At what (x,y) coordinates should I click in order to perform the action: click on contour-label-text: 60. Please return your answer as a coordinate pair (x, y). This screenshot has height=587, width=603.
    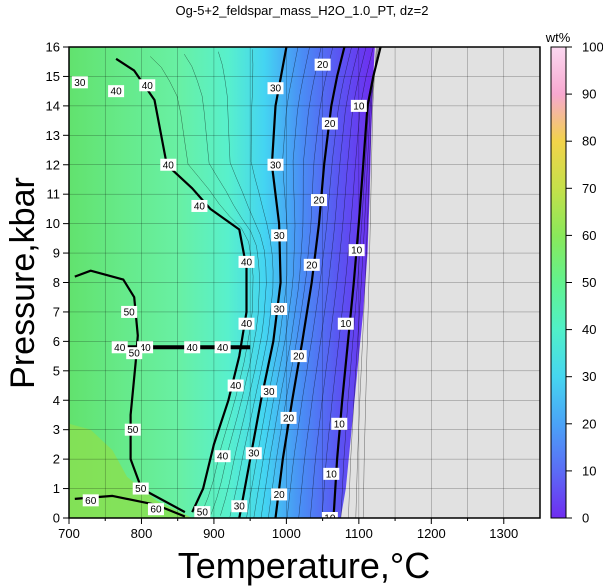
    Looking at the image, I should click on (91, 501).